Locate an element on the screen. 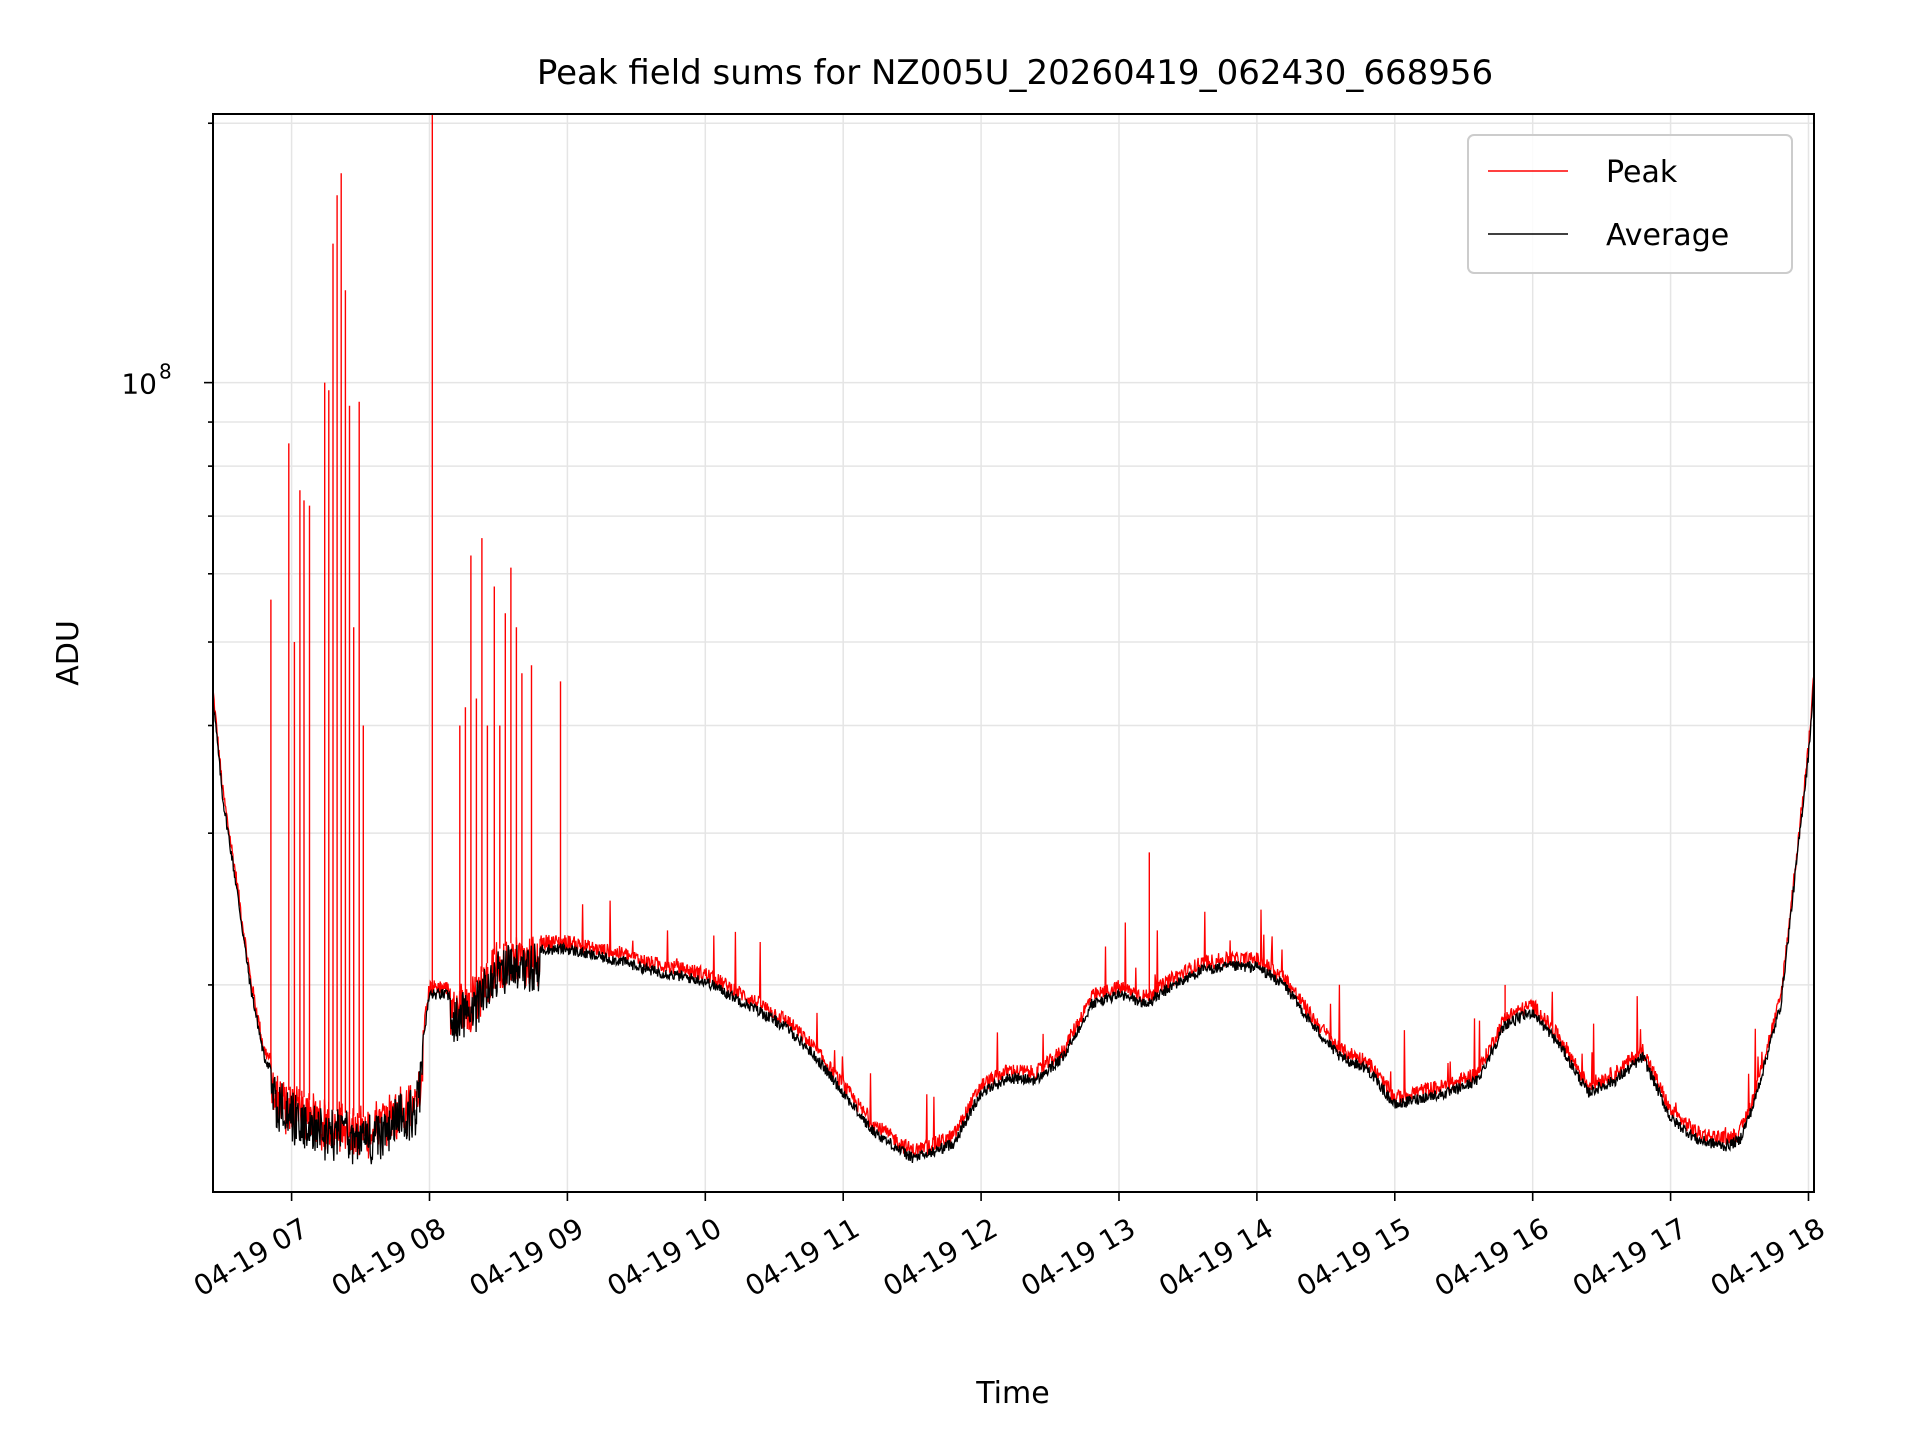 Image resolution: width=1920 pixels, height=1440 pixels. y-axis-label: ADU is located at coordinates (68, 653).